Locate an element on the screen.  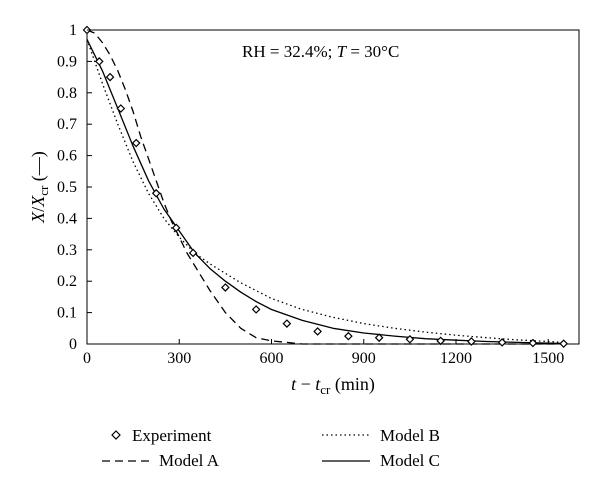
y-tick-label: 0.7 is located at coordinates (67, 124).